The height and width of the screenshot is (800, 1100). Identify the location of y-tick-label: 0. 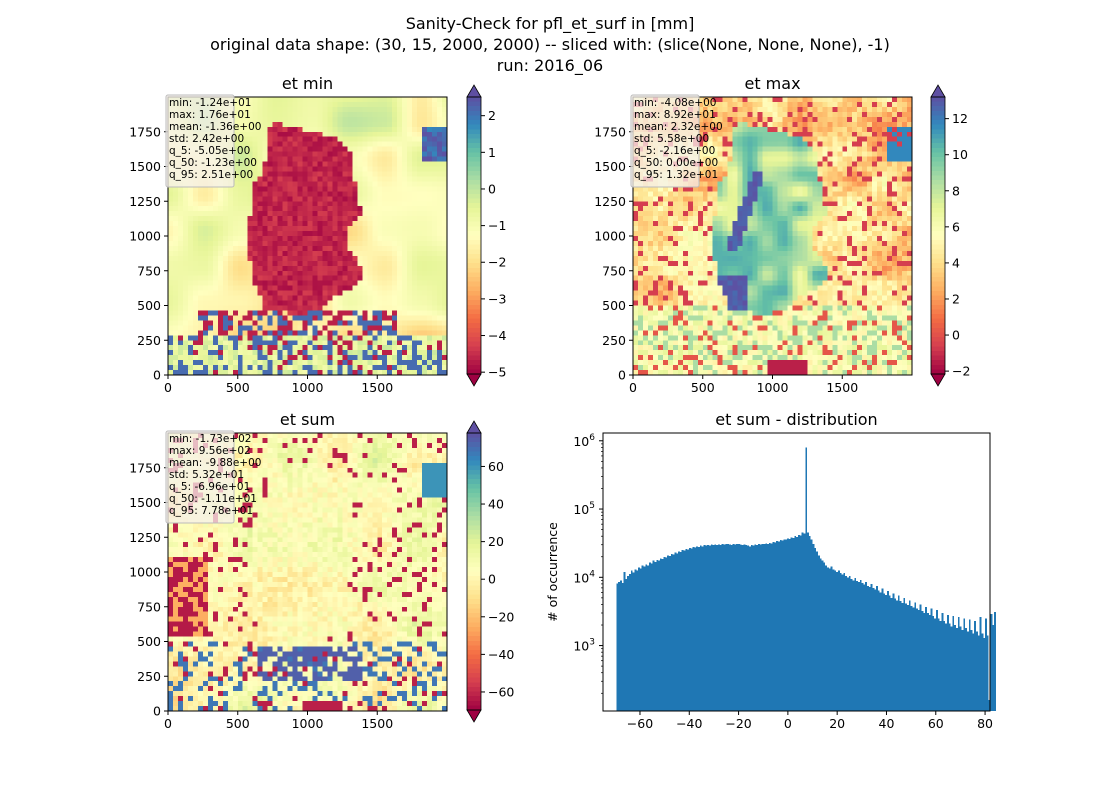
(157, 375).